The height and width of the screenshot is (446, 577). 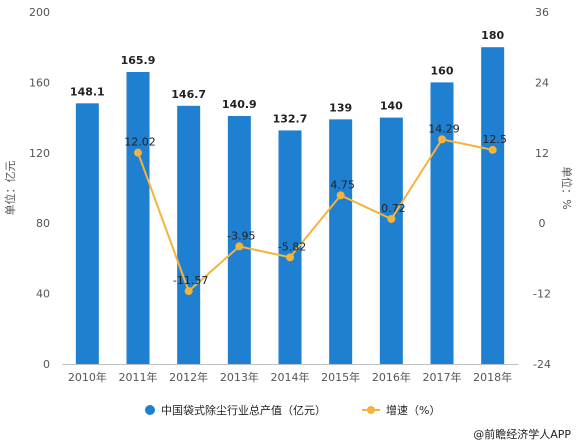 I want to click on bar-value-label: 165.9, so click(x=138, y=60).